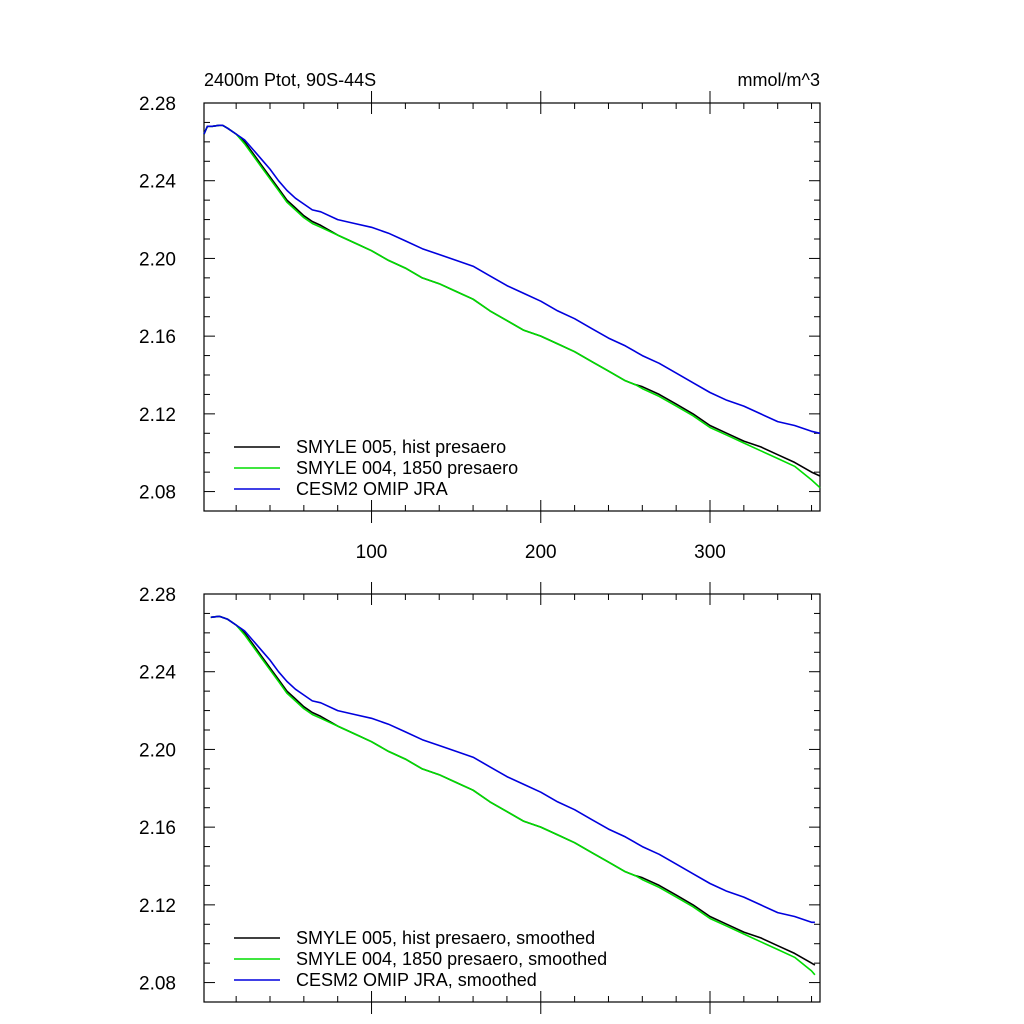 The width and height of the screenshot is (1024, 1024). What do you see at coordinates (157, 182) in the screenshot?
I see `top-y-tick-label: 2.24` at bounding box center [157, 182].